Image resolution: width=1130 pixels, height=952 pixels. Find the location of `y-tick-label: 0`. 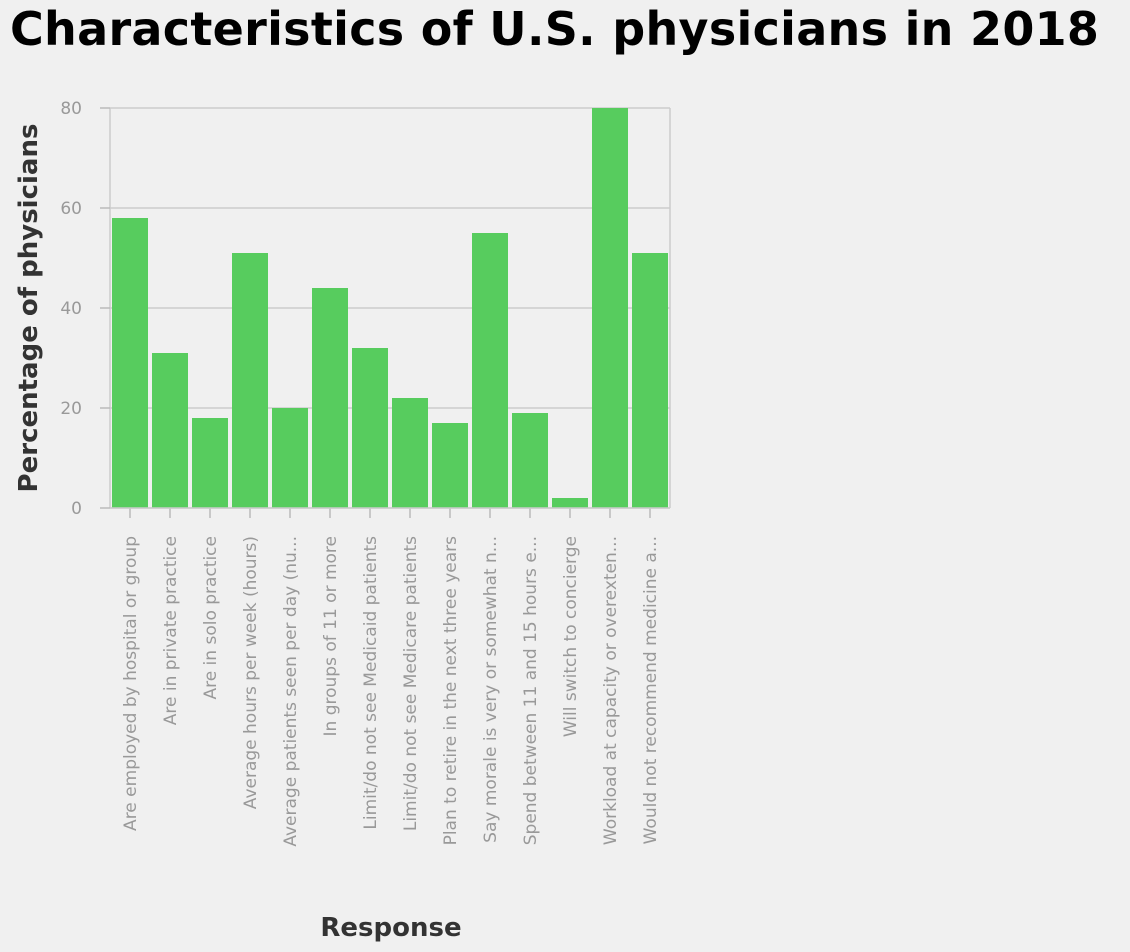

y-tick-label: 0 is located at coordinates (76, 509).